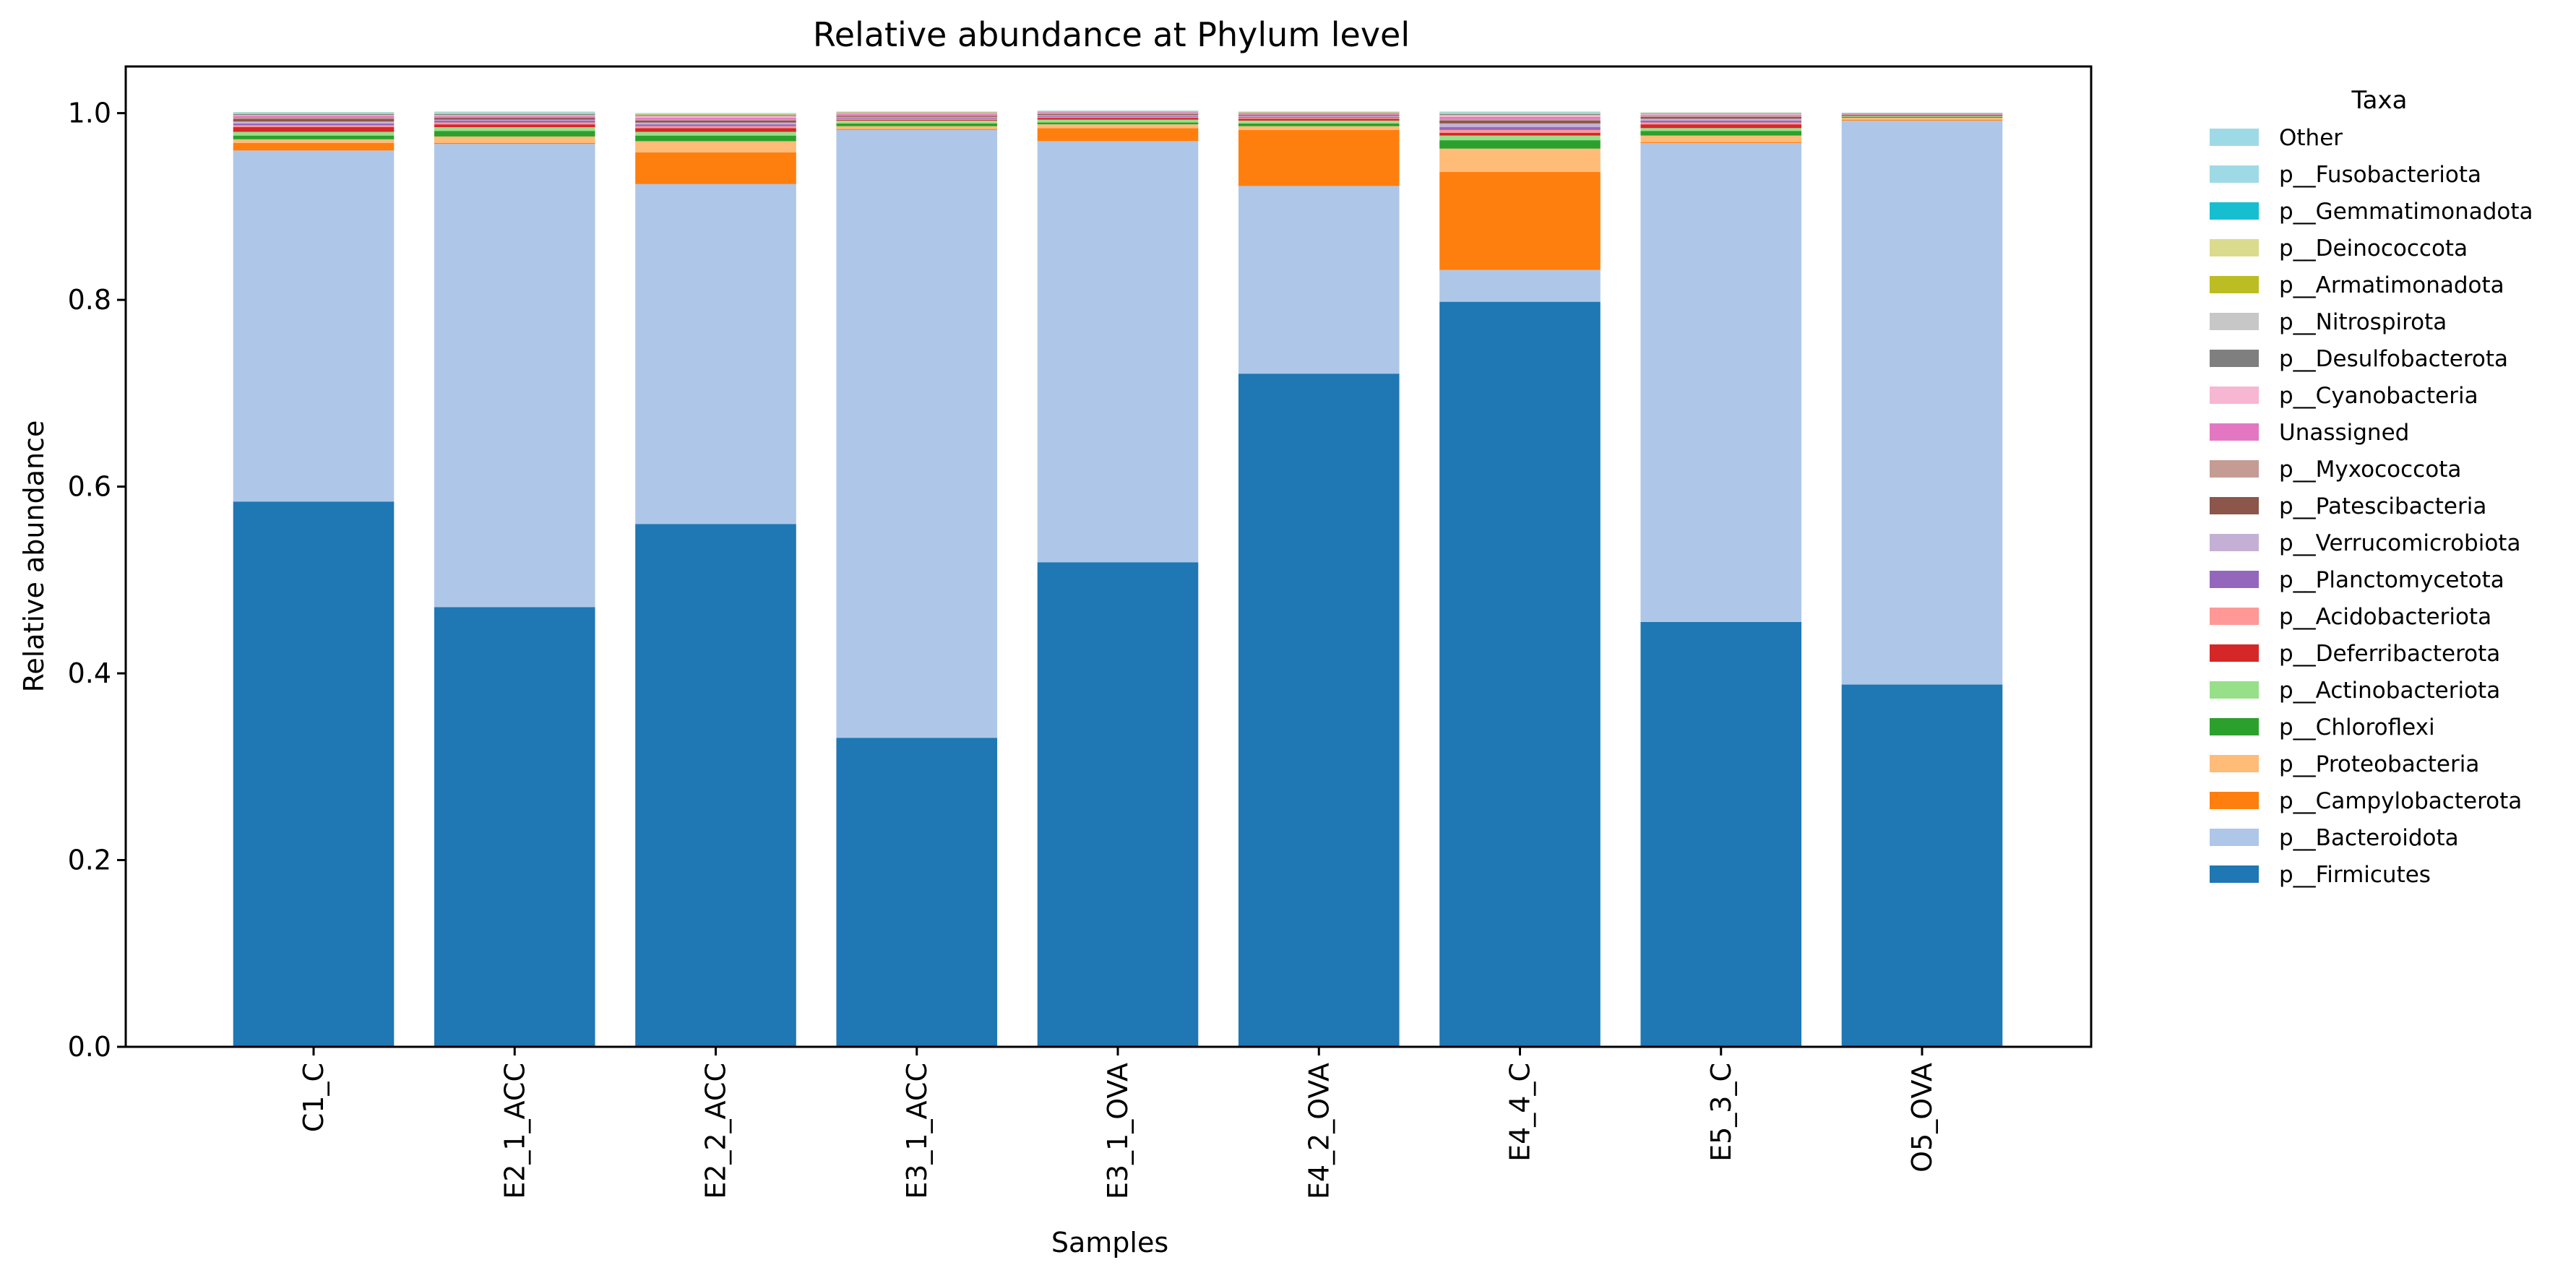 Image resolution: width=2576 pixels, height=1278 pixels. What do you see at coordinates (2393, 359) in the screenshot?
I see `legend-label: p__Desulfobacterota` at bounding box center [2393, 359].